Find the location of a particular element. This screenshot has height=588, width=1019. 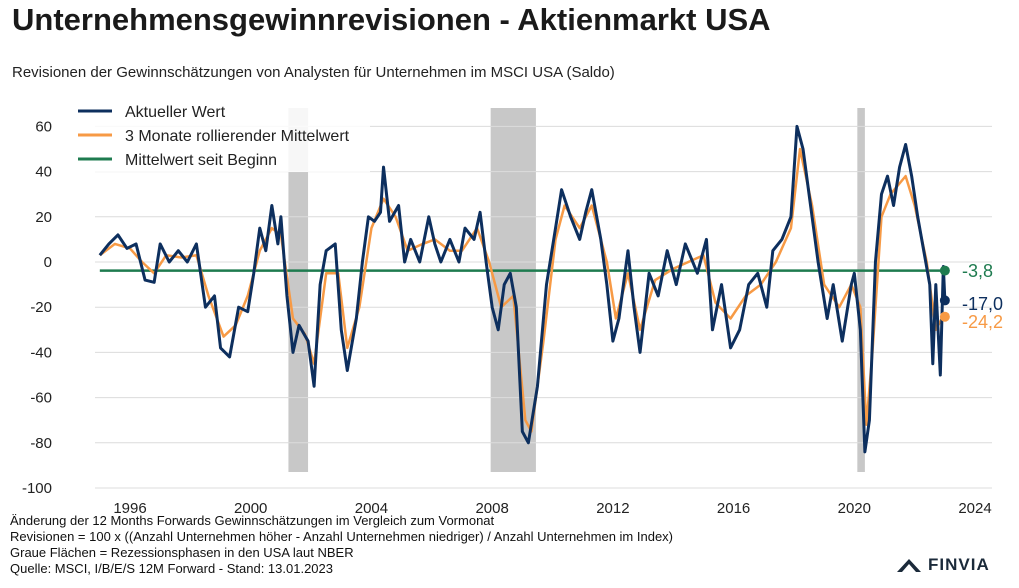

legend-label: Mittelwert seit Beginn is located at coordinates (201, 160).